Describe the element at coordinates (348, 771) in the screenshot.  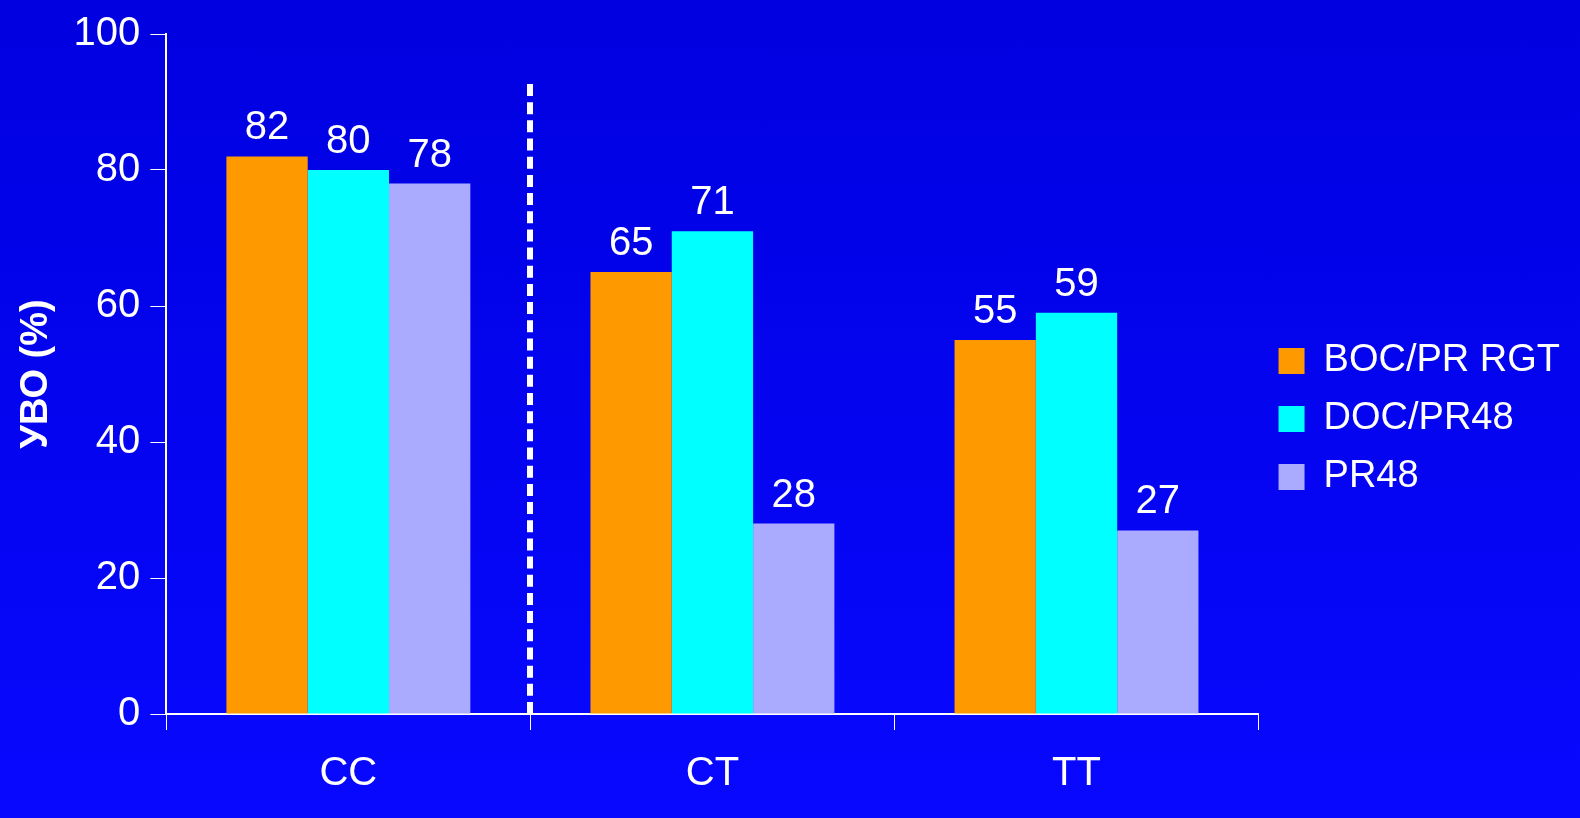
I see `x-tick-label: CC` at that location.